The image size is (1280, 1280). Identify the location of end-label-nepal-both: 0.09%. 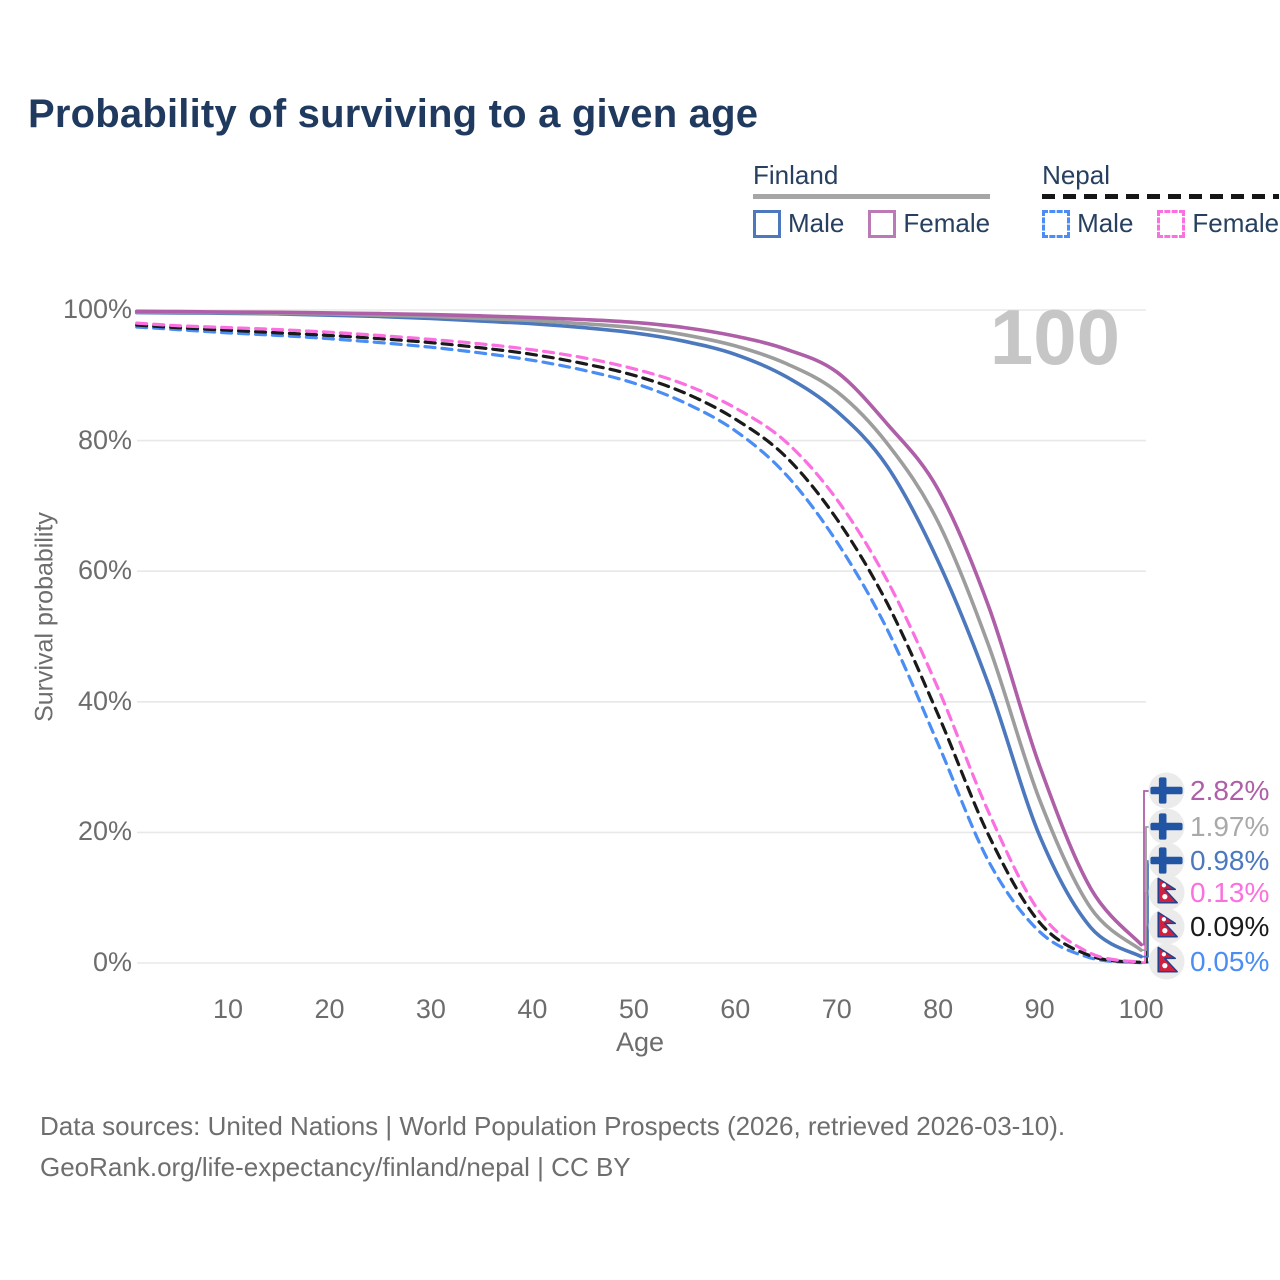
(1208, 926).